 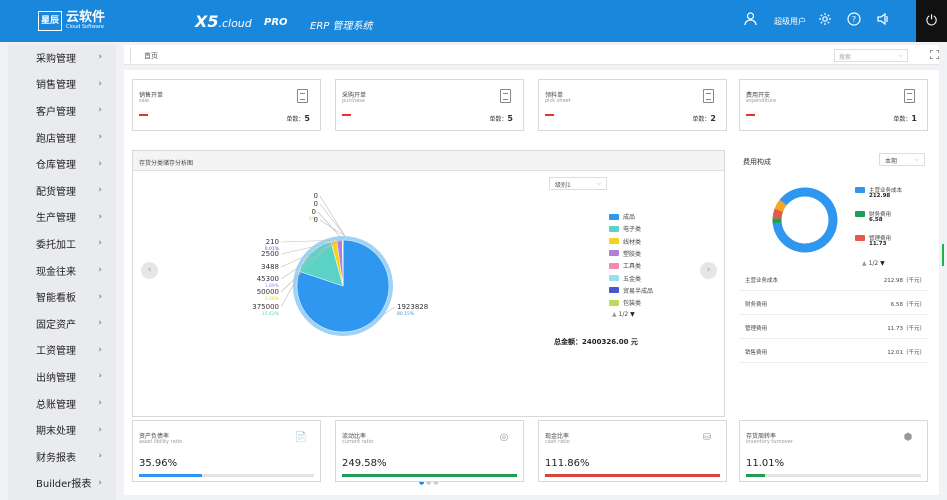 What do you see at coordinates (825, 21) in the screenshot?
I see `settings-icon` at bounding box center [825, 21].